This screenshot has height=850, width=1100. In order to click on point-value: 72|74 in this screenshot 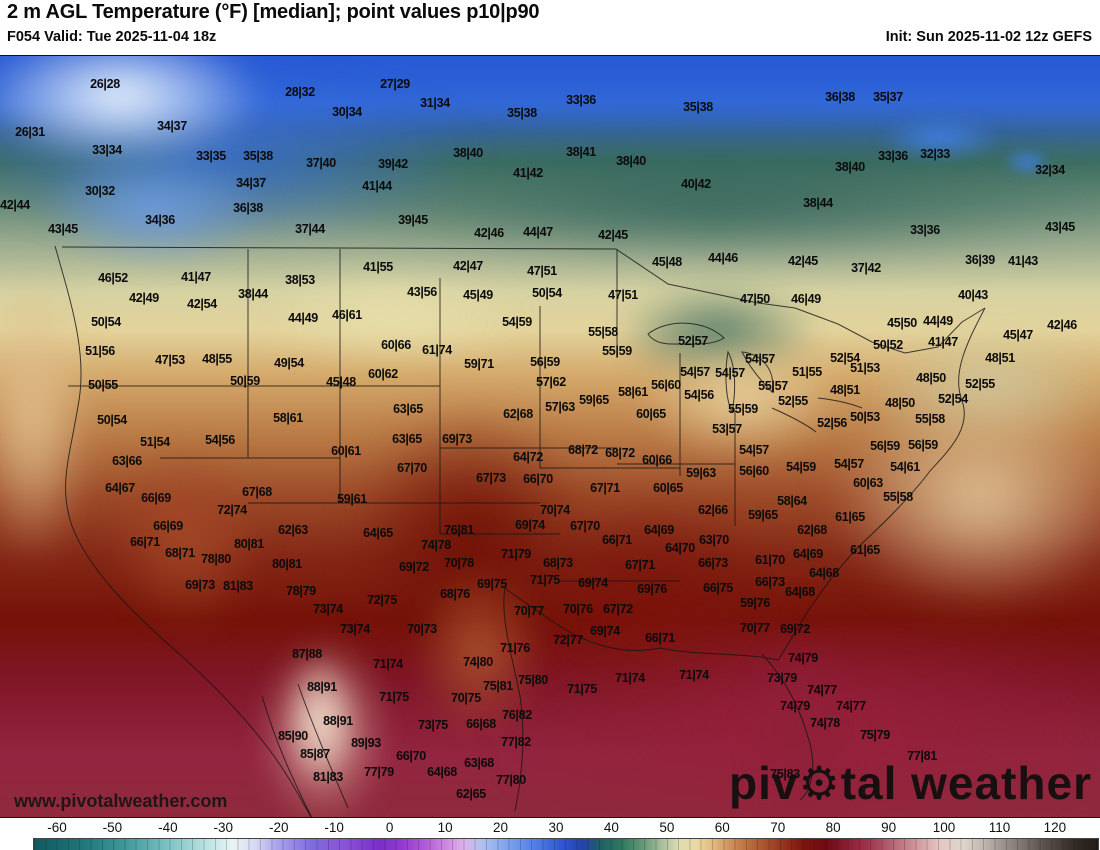, I will do `click(232, 510)`.